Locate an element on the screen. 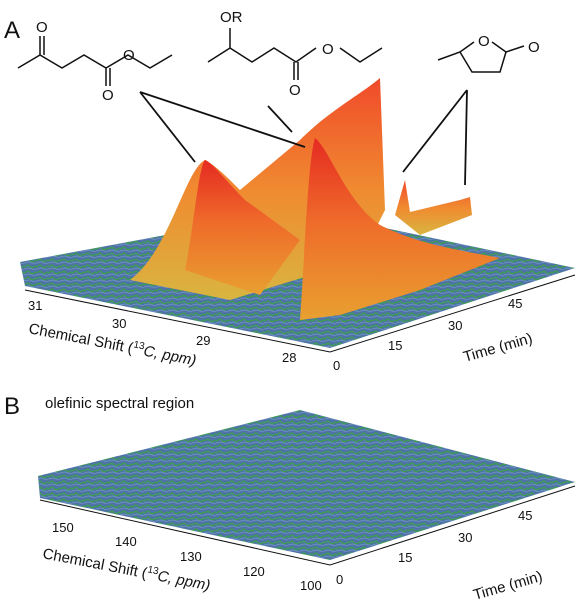 The image size is (579, 605). panel-label: B is located at coordinates (12, 406).